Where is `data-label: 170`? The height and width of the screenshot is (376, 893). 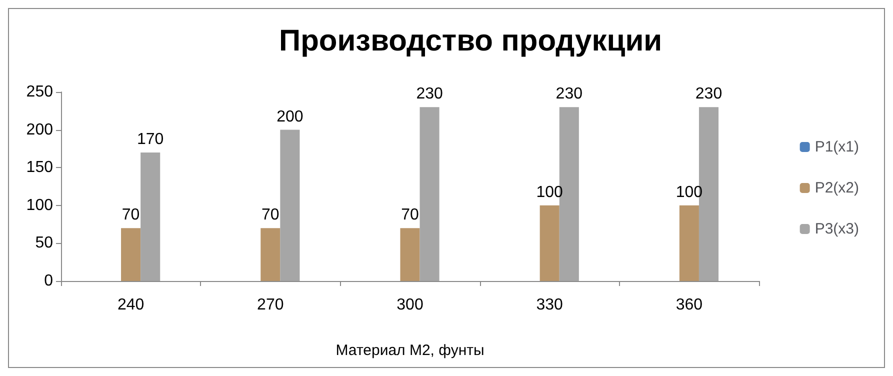
data-label: 170 is located at coordinates (150, 139).